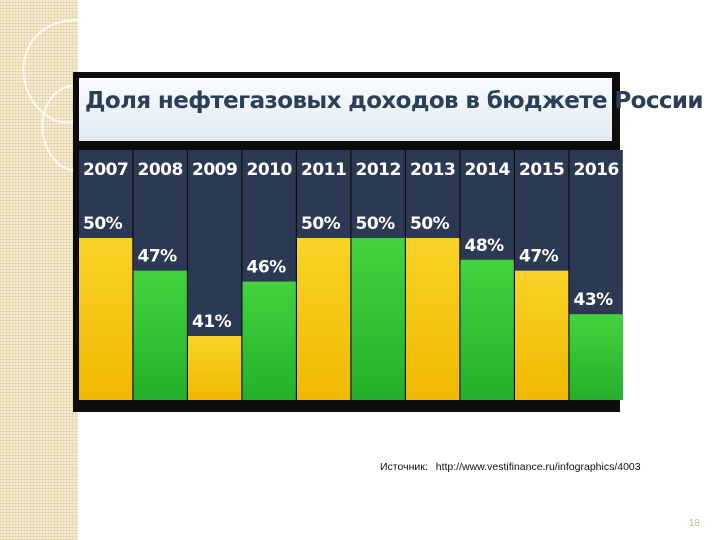 The height and width of the screenshot is (540, 720). I want to click on bar-2008, so click(160, 335).